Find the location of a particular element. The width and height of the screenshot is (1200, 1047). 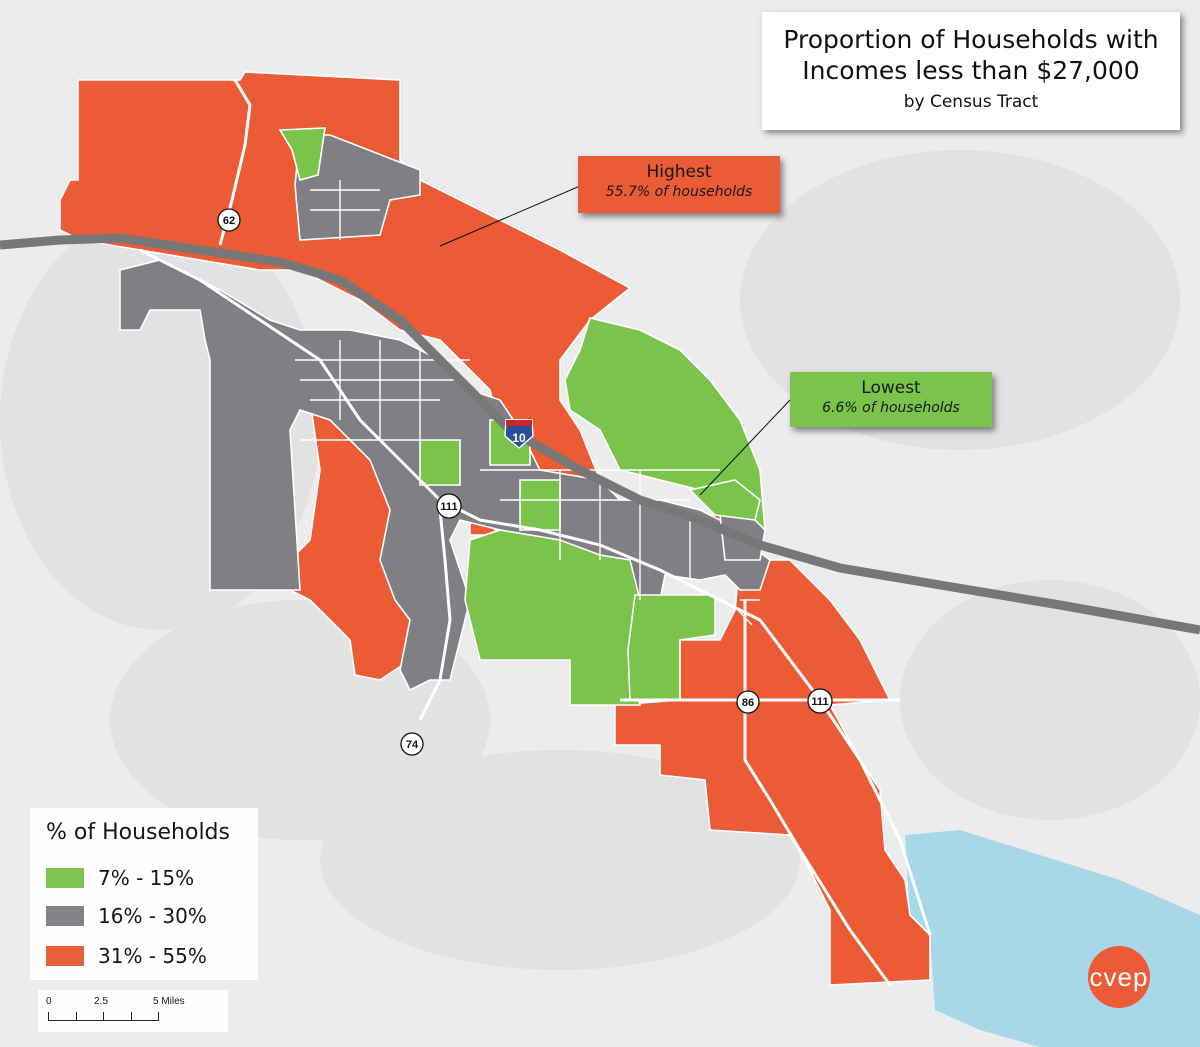

tract-south-green is located at coordinates (671, 647).